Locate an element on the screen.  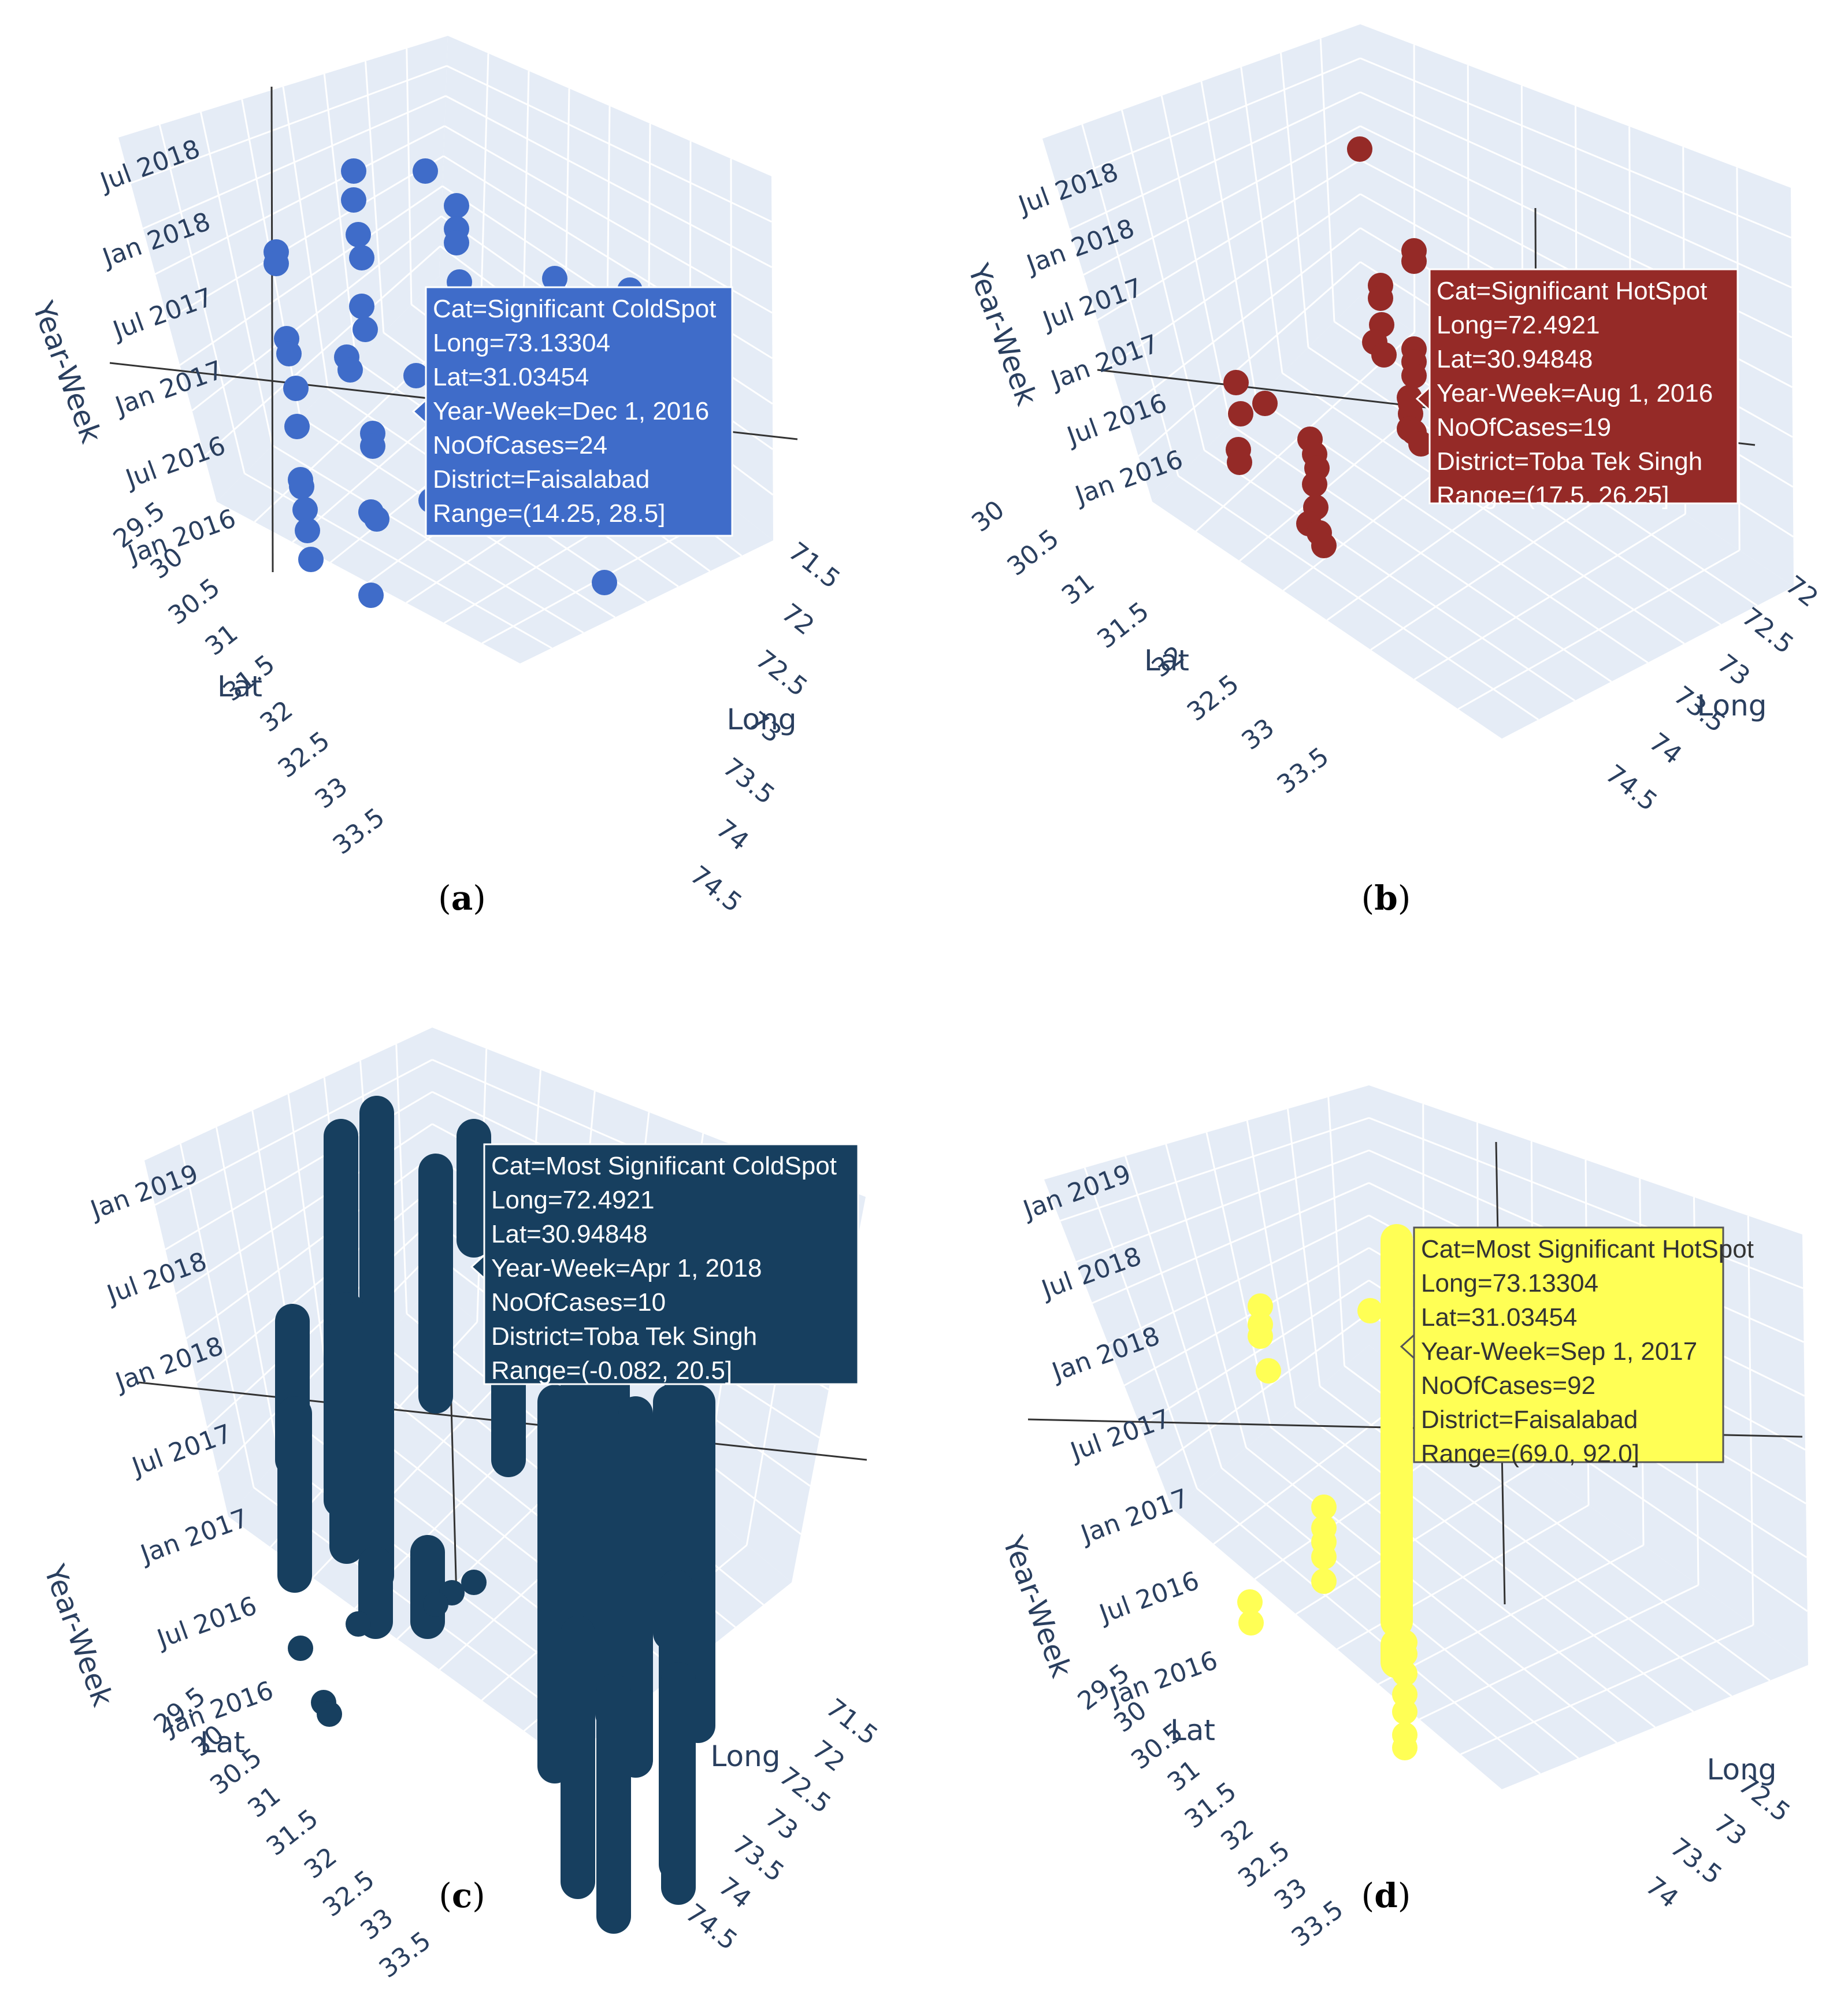
tooltip-line: Range=(14.25, 28.5] is located at coordinates (549, 513).